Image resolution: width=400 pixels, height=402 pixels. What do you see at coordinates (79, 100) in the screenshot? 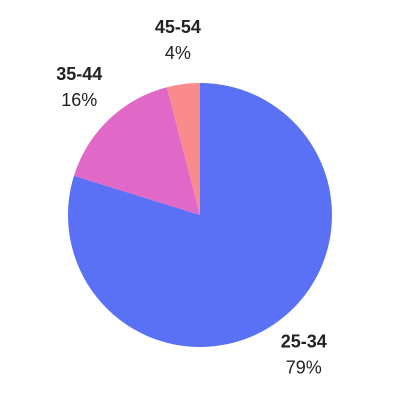
I see `slice-value-label: 16%` at bounding box center [79, 100].